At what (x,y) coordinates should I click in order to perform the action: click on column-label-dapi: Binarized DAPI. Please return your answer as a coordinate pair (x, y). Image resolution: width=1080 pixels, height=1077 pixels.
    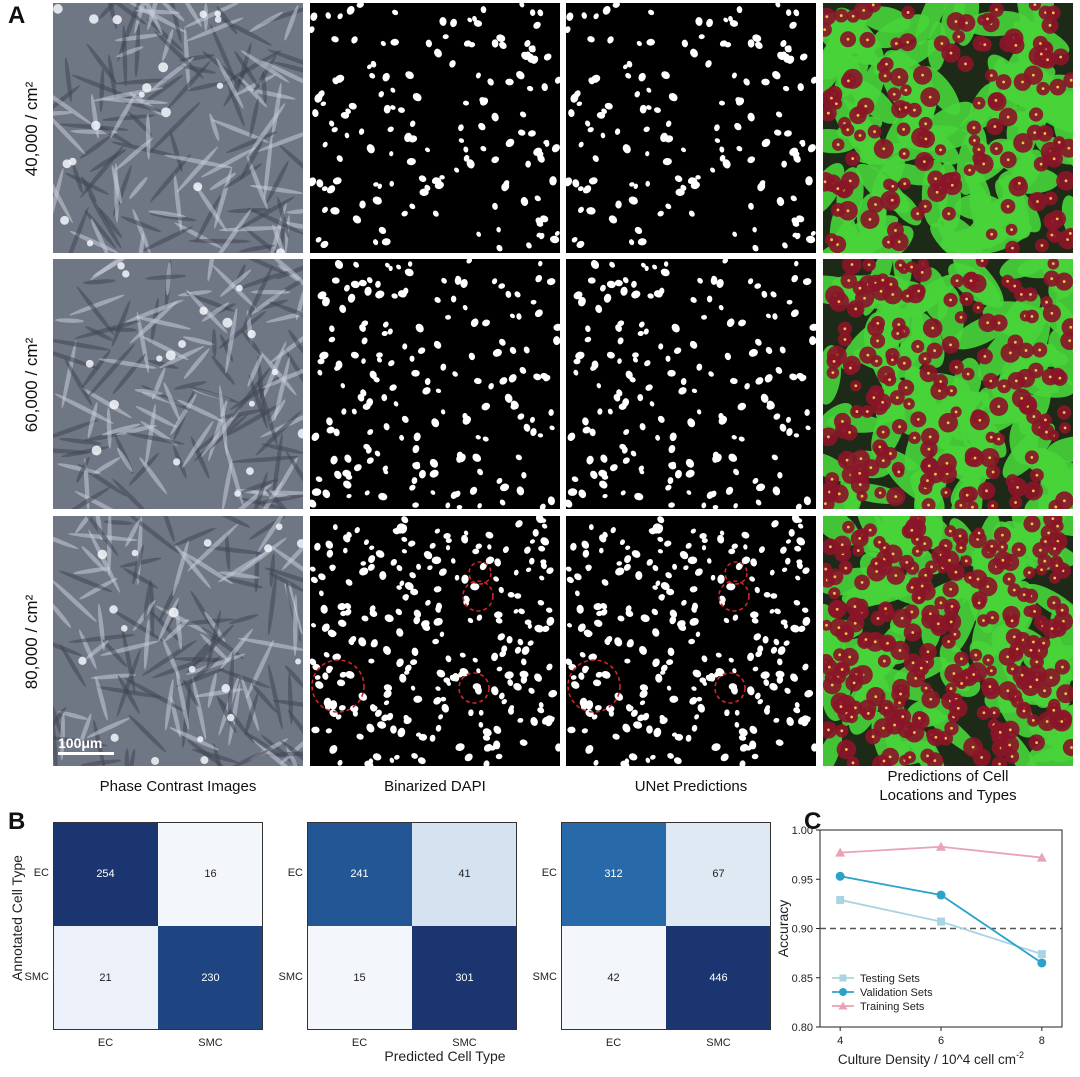
    Looking at the image, I should click on (435, 786).